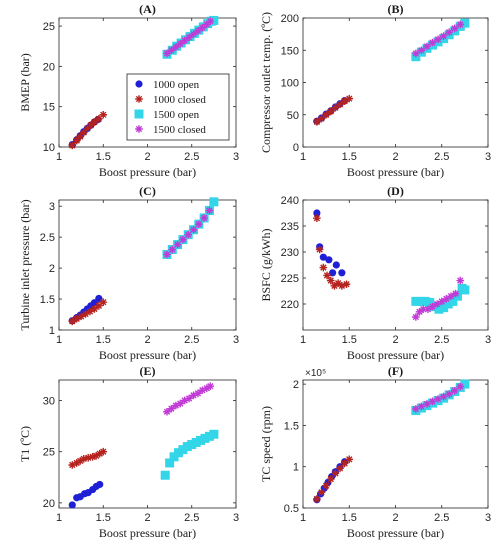 The width and height of the screenshot is (497, 550). I want to click on y-tick-label: 240, so click(290, 201).